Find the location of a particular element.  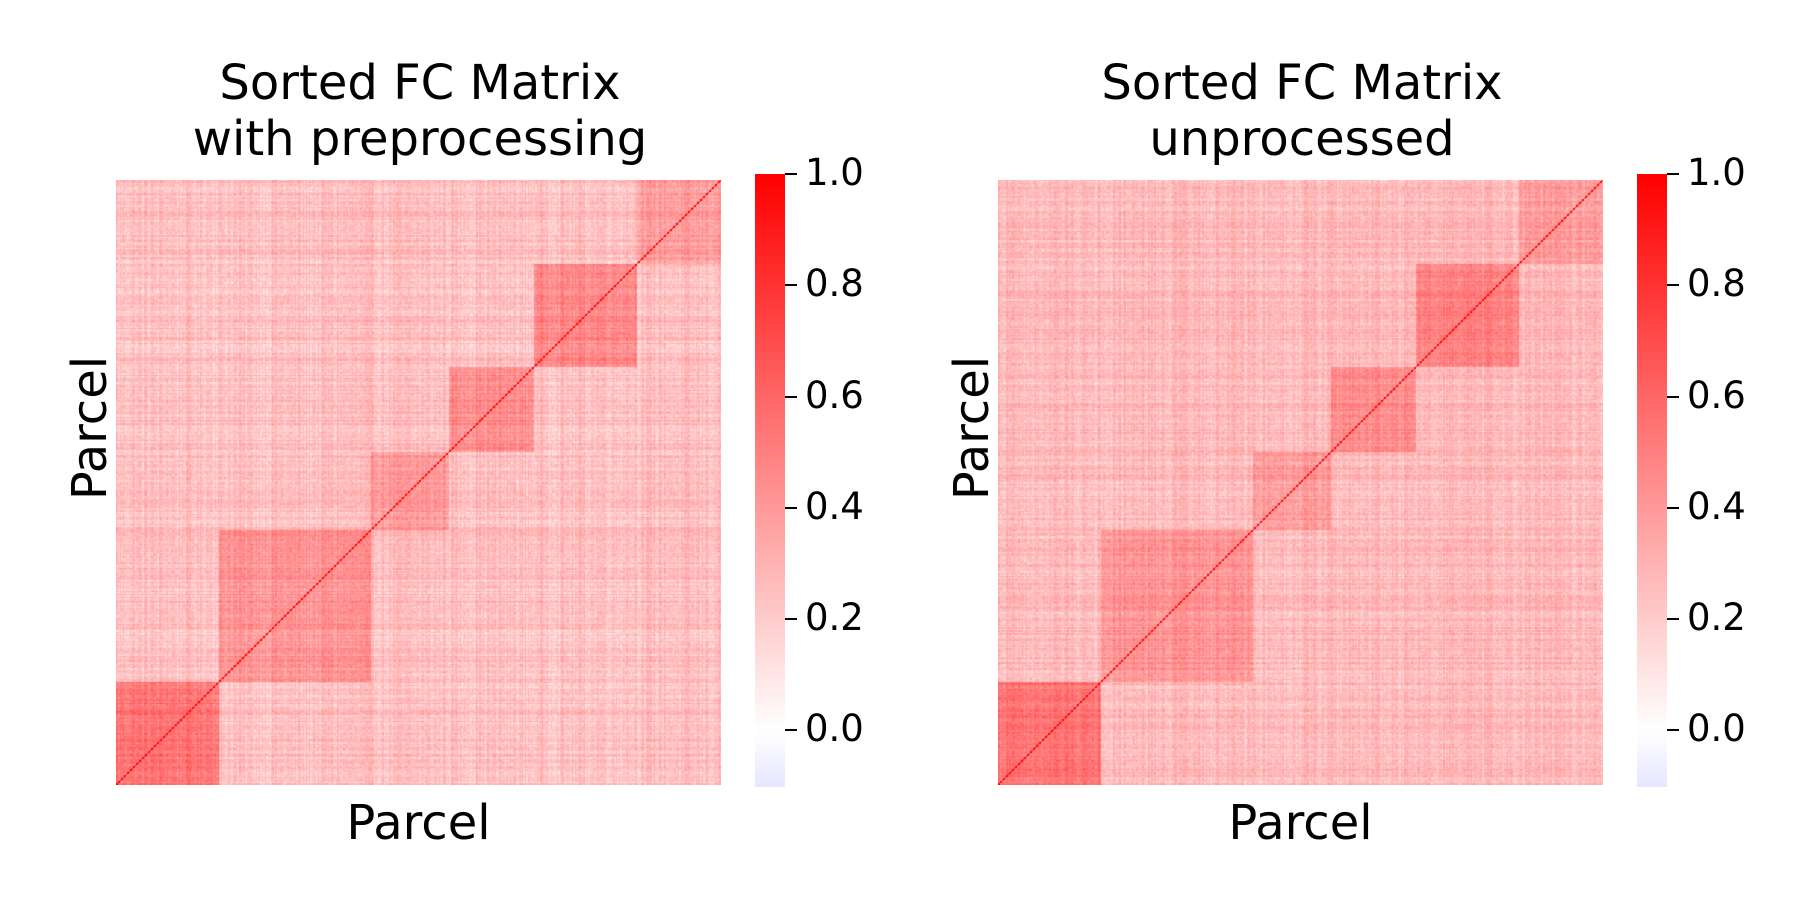

chart-title: Sorted FC Matrix with preprocessing is located at coordinates (420, 111).